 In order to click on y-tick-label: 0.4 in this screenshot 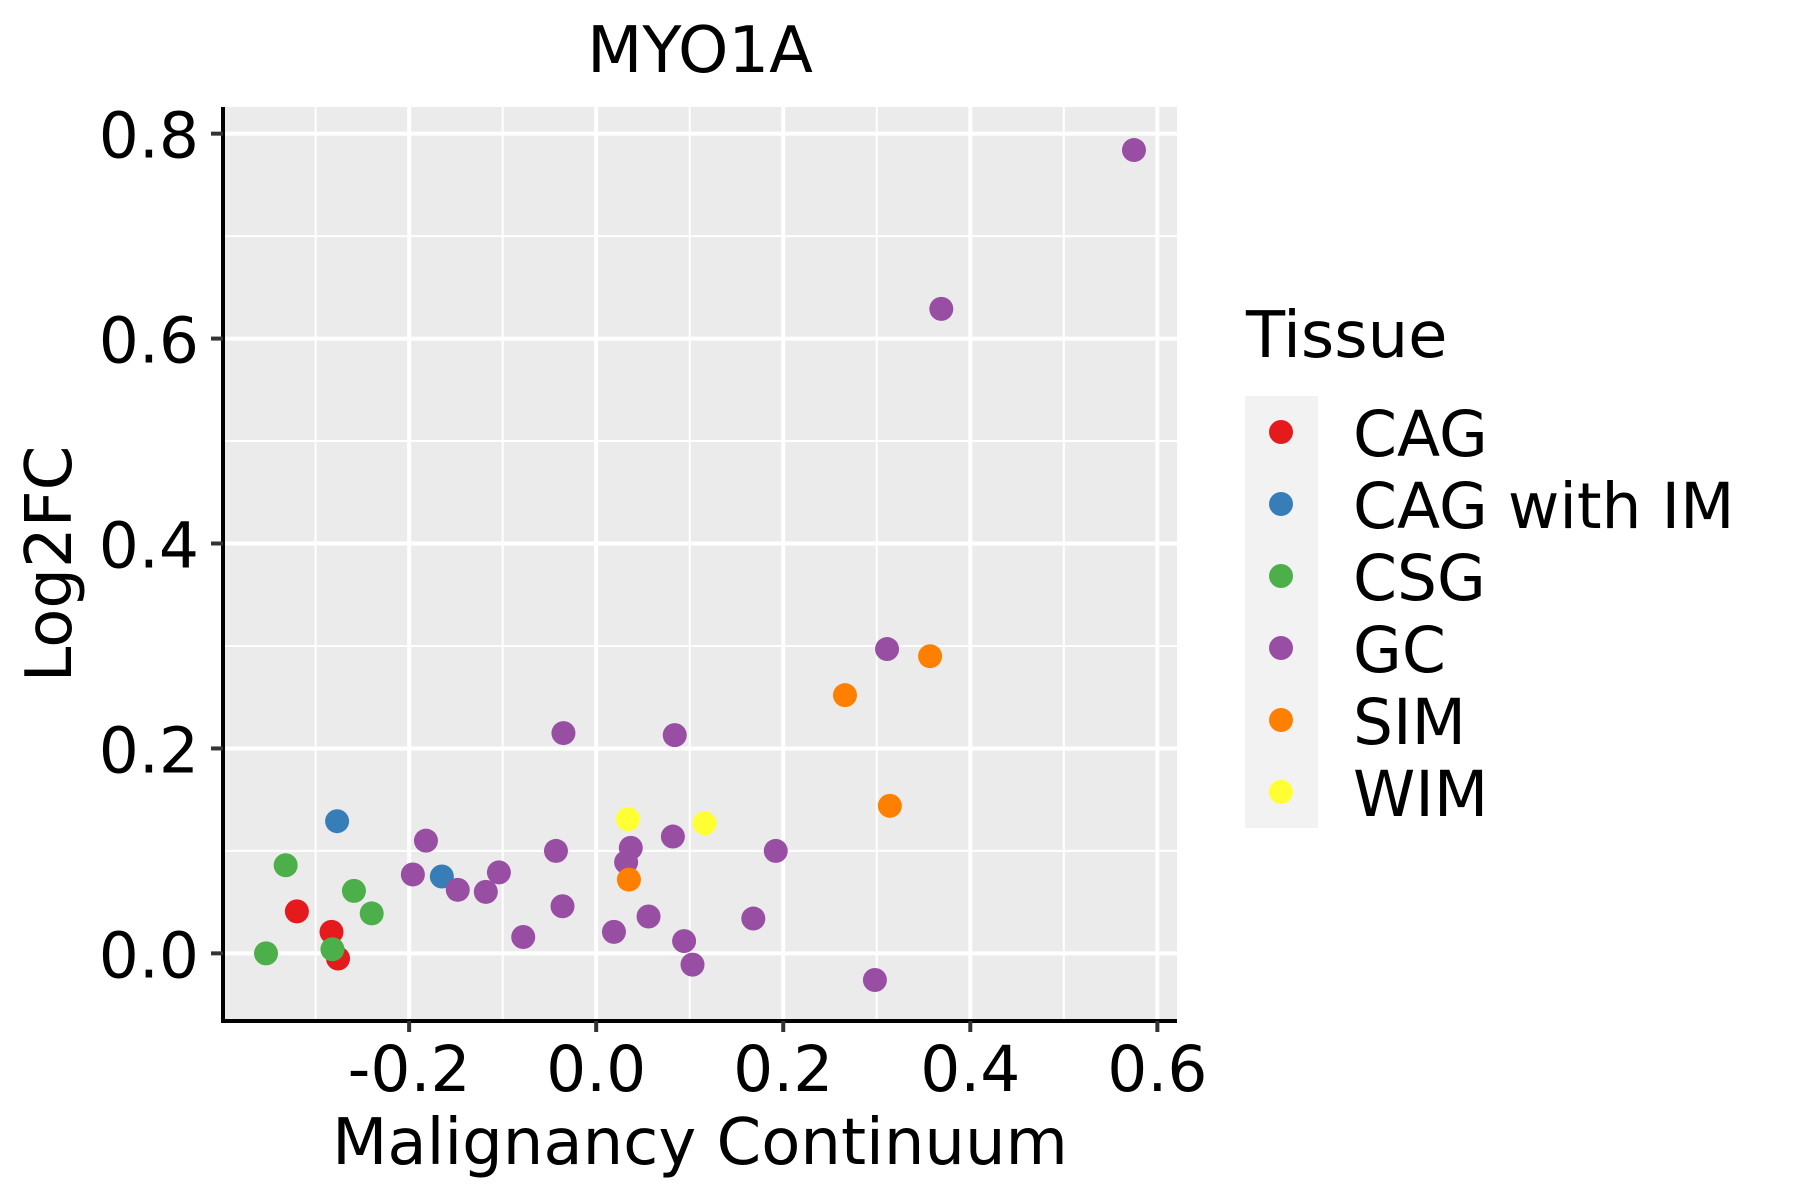, I will do `click(149, 546)`.